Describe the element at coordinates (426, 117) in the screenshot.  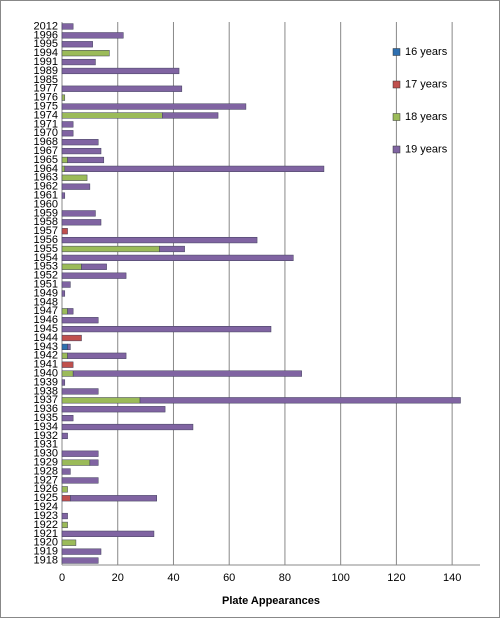
I see `legend-label: 18 years` at that location.